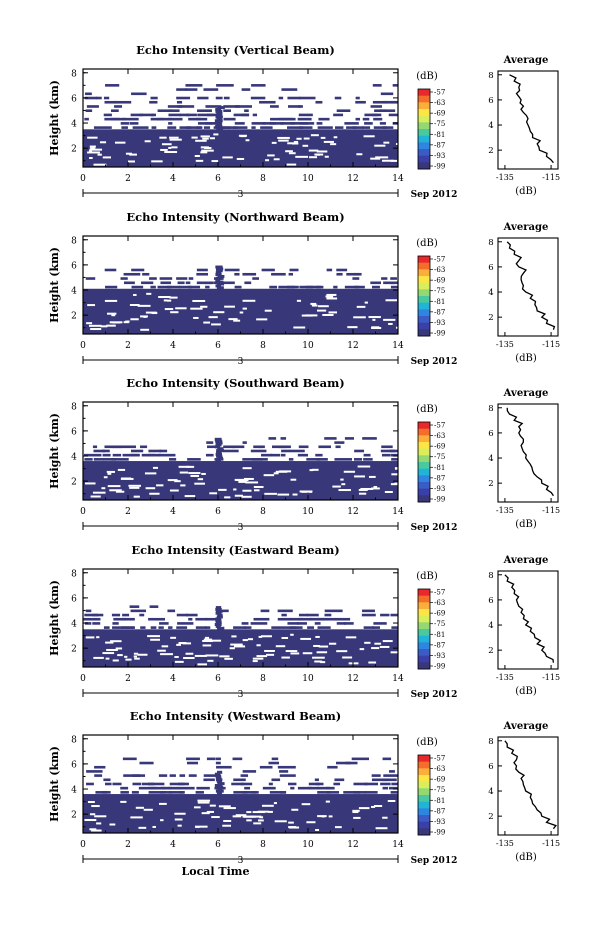  I want to click on echo-field, so click(240, 795).